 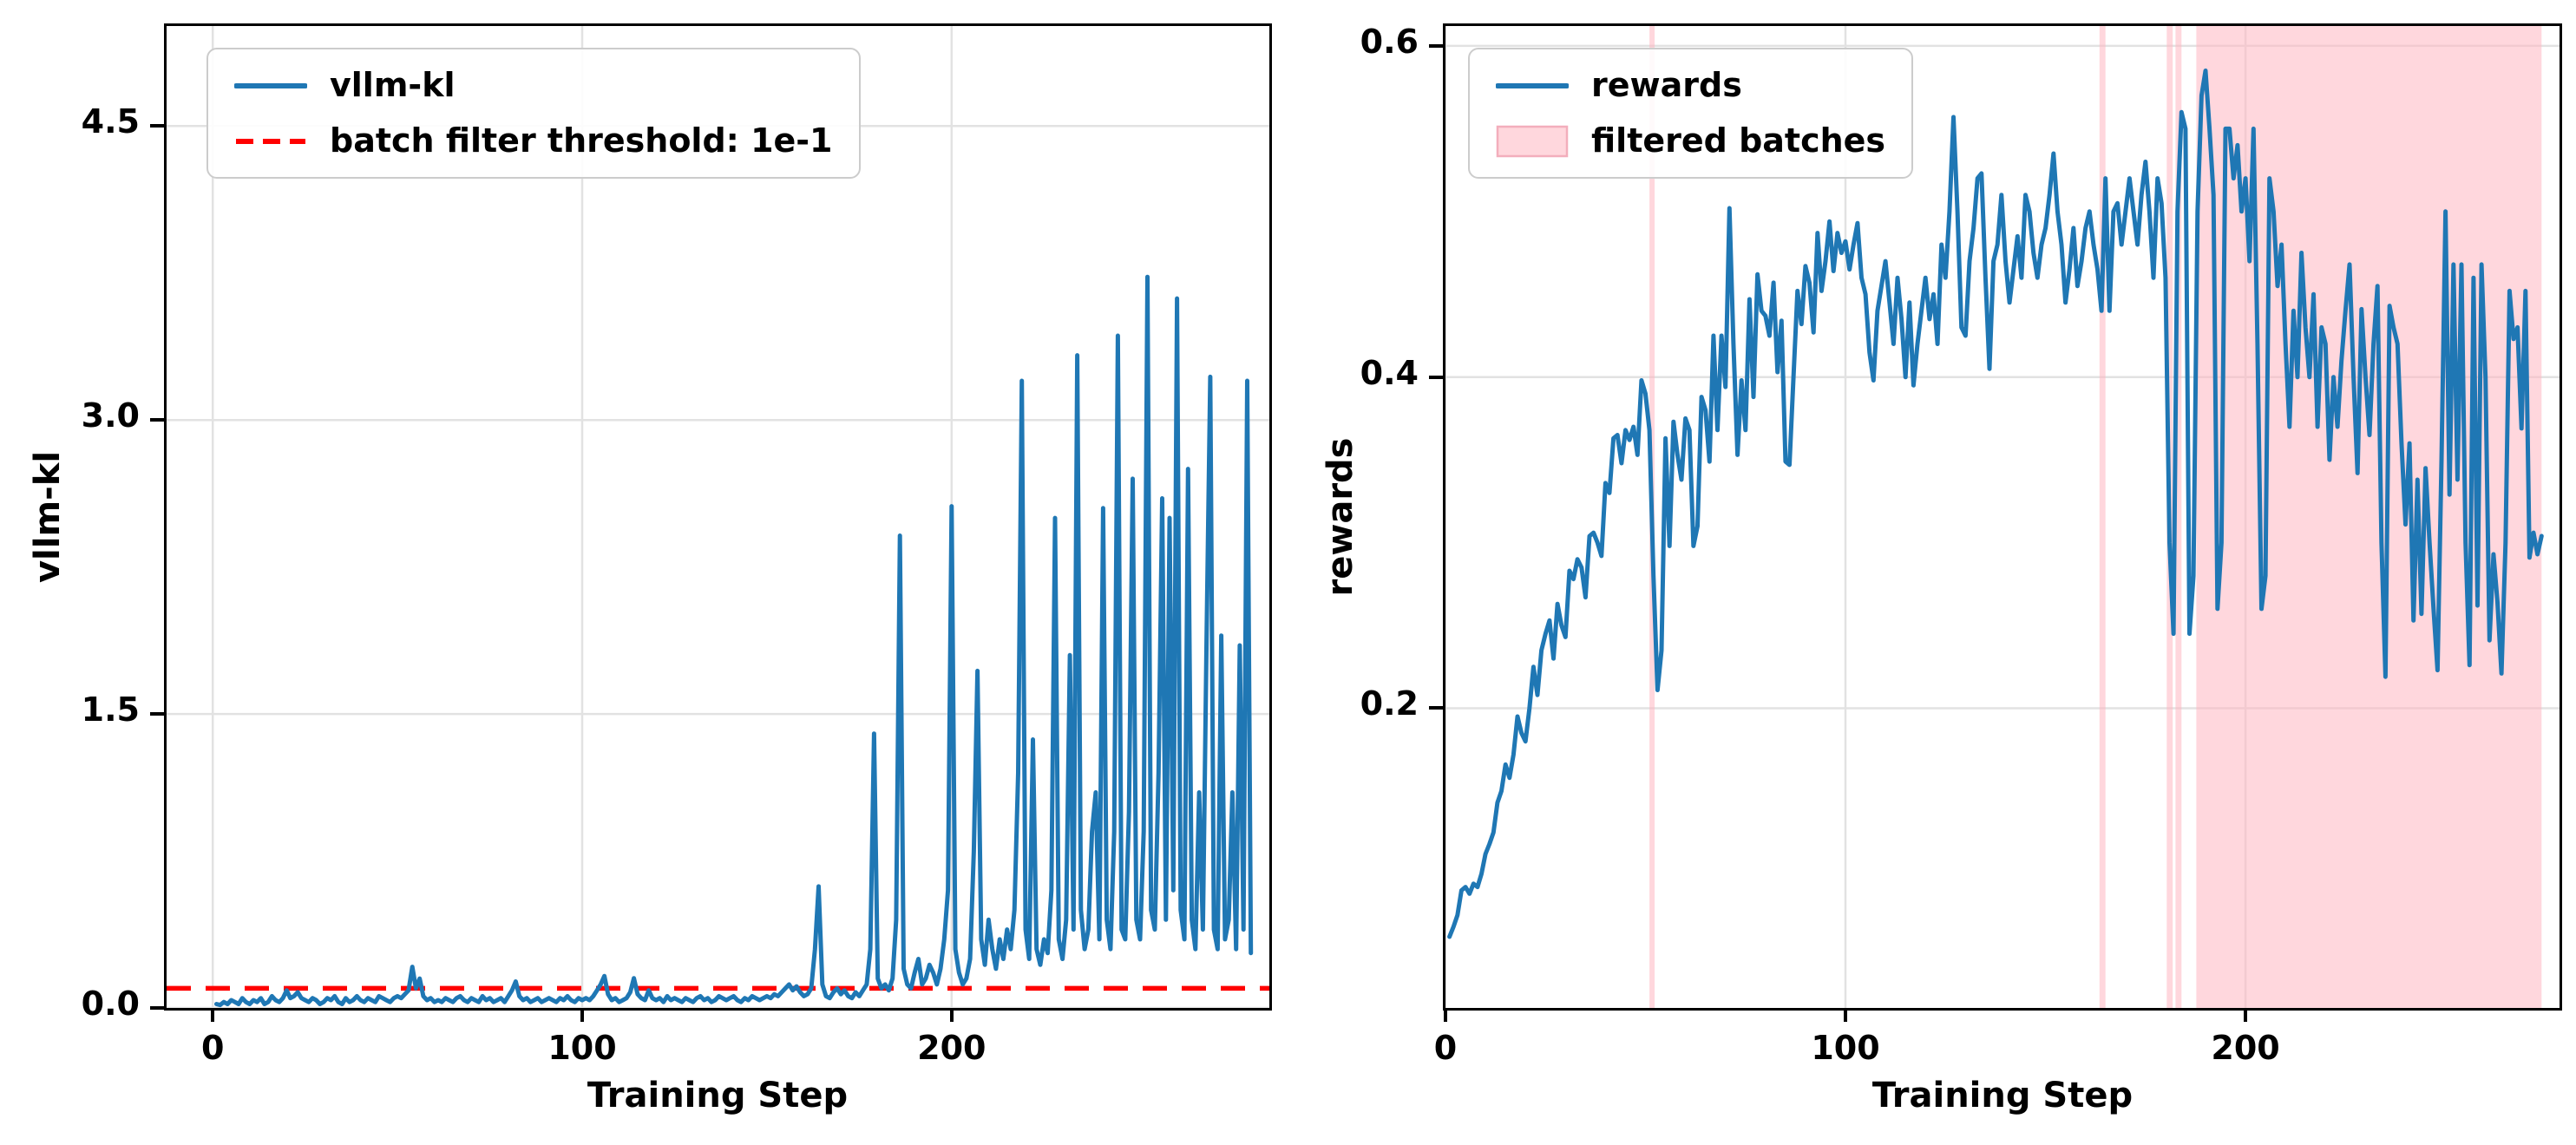 What do you see at coordinates (48, 517) in the screenshot?
I see `left-y-axis-label: vllm-kl` at bounding box center [48, 517].